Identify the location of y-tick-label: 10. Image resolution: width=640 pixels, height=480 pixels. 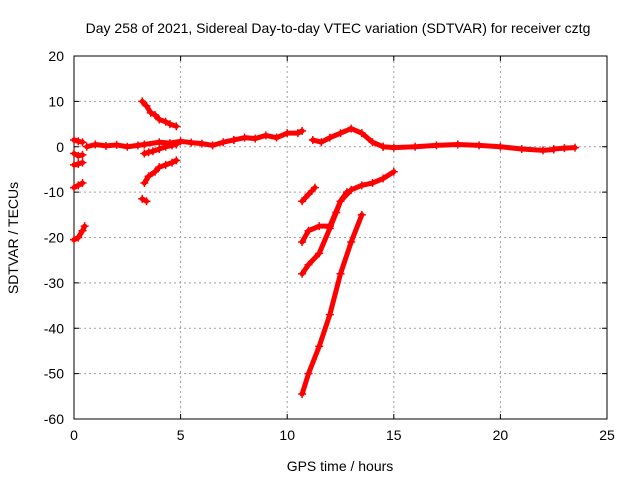
(56, 101).